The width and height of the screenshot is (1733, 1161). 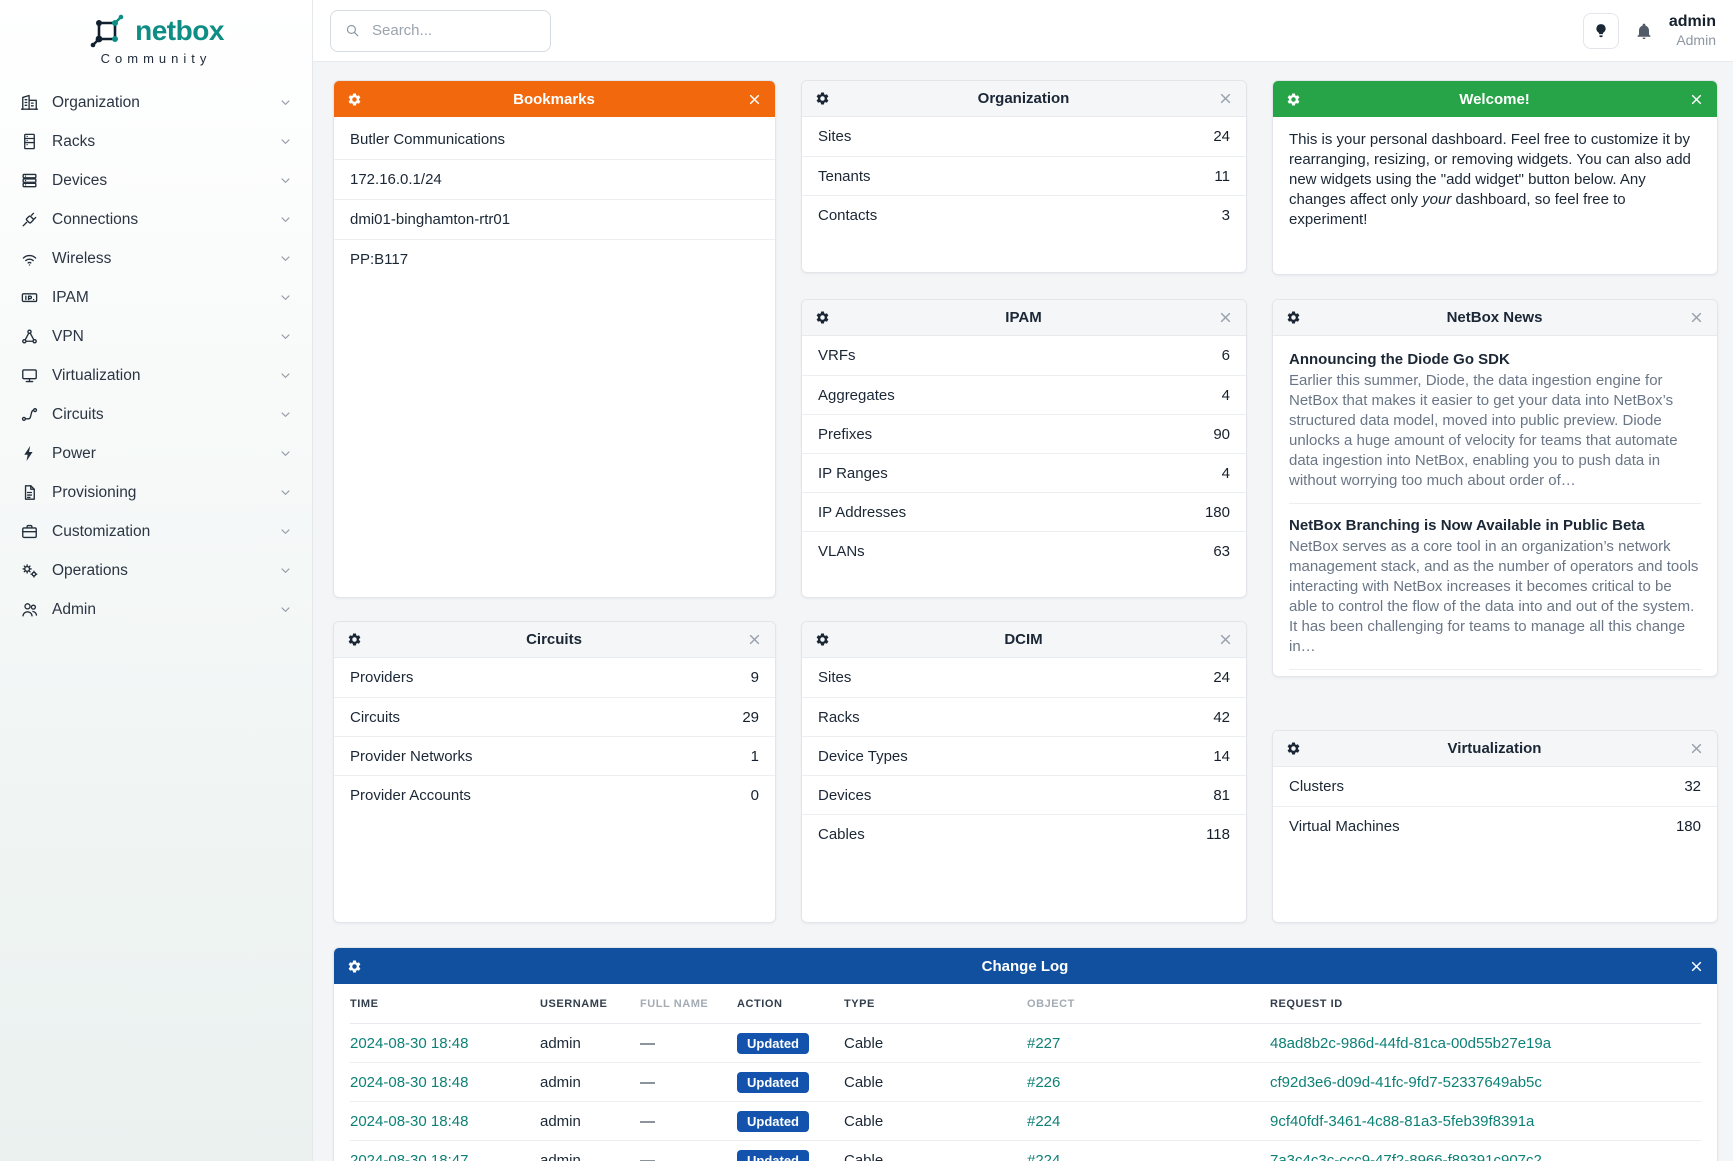 I want to click on sidebar-item-connections: Connections, so click(x=156, y=219).